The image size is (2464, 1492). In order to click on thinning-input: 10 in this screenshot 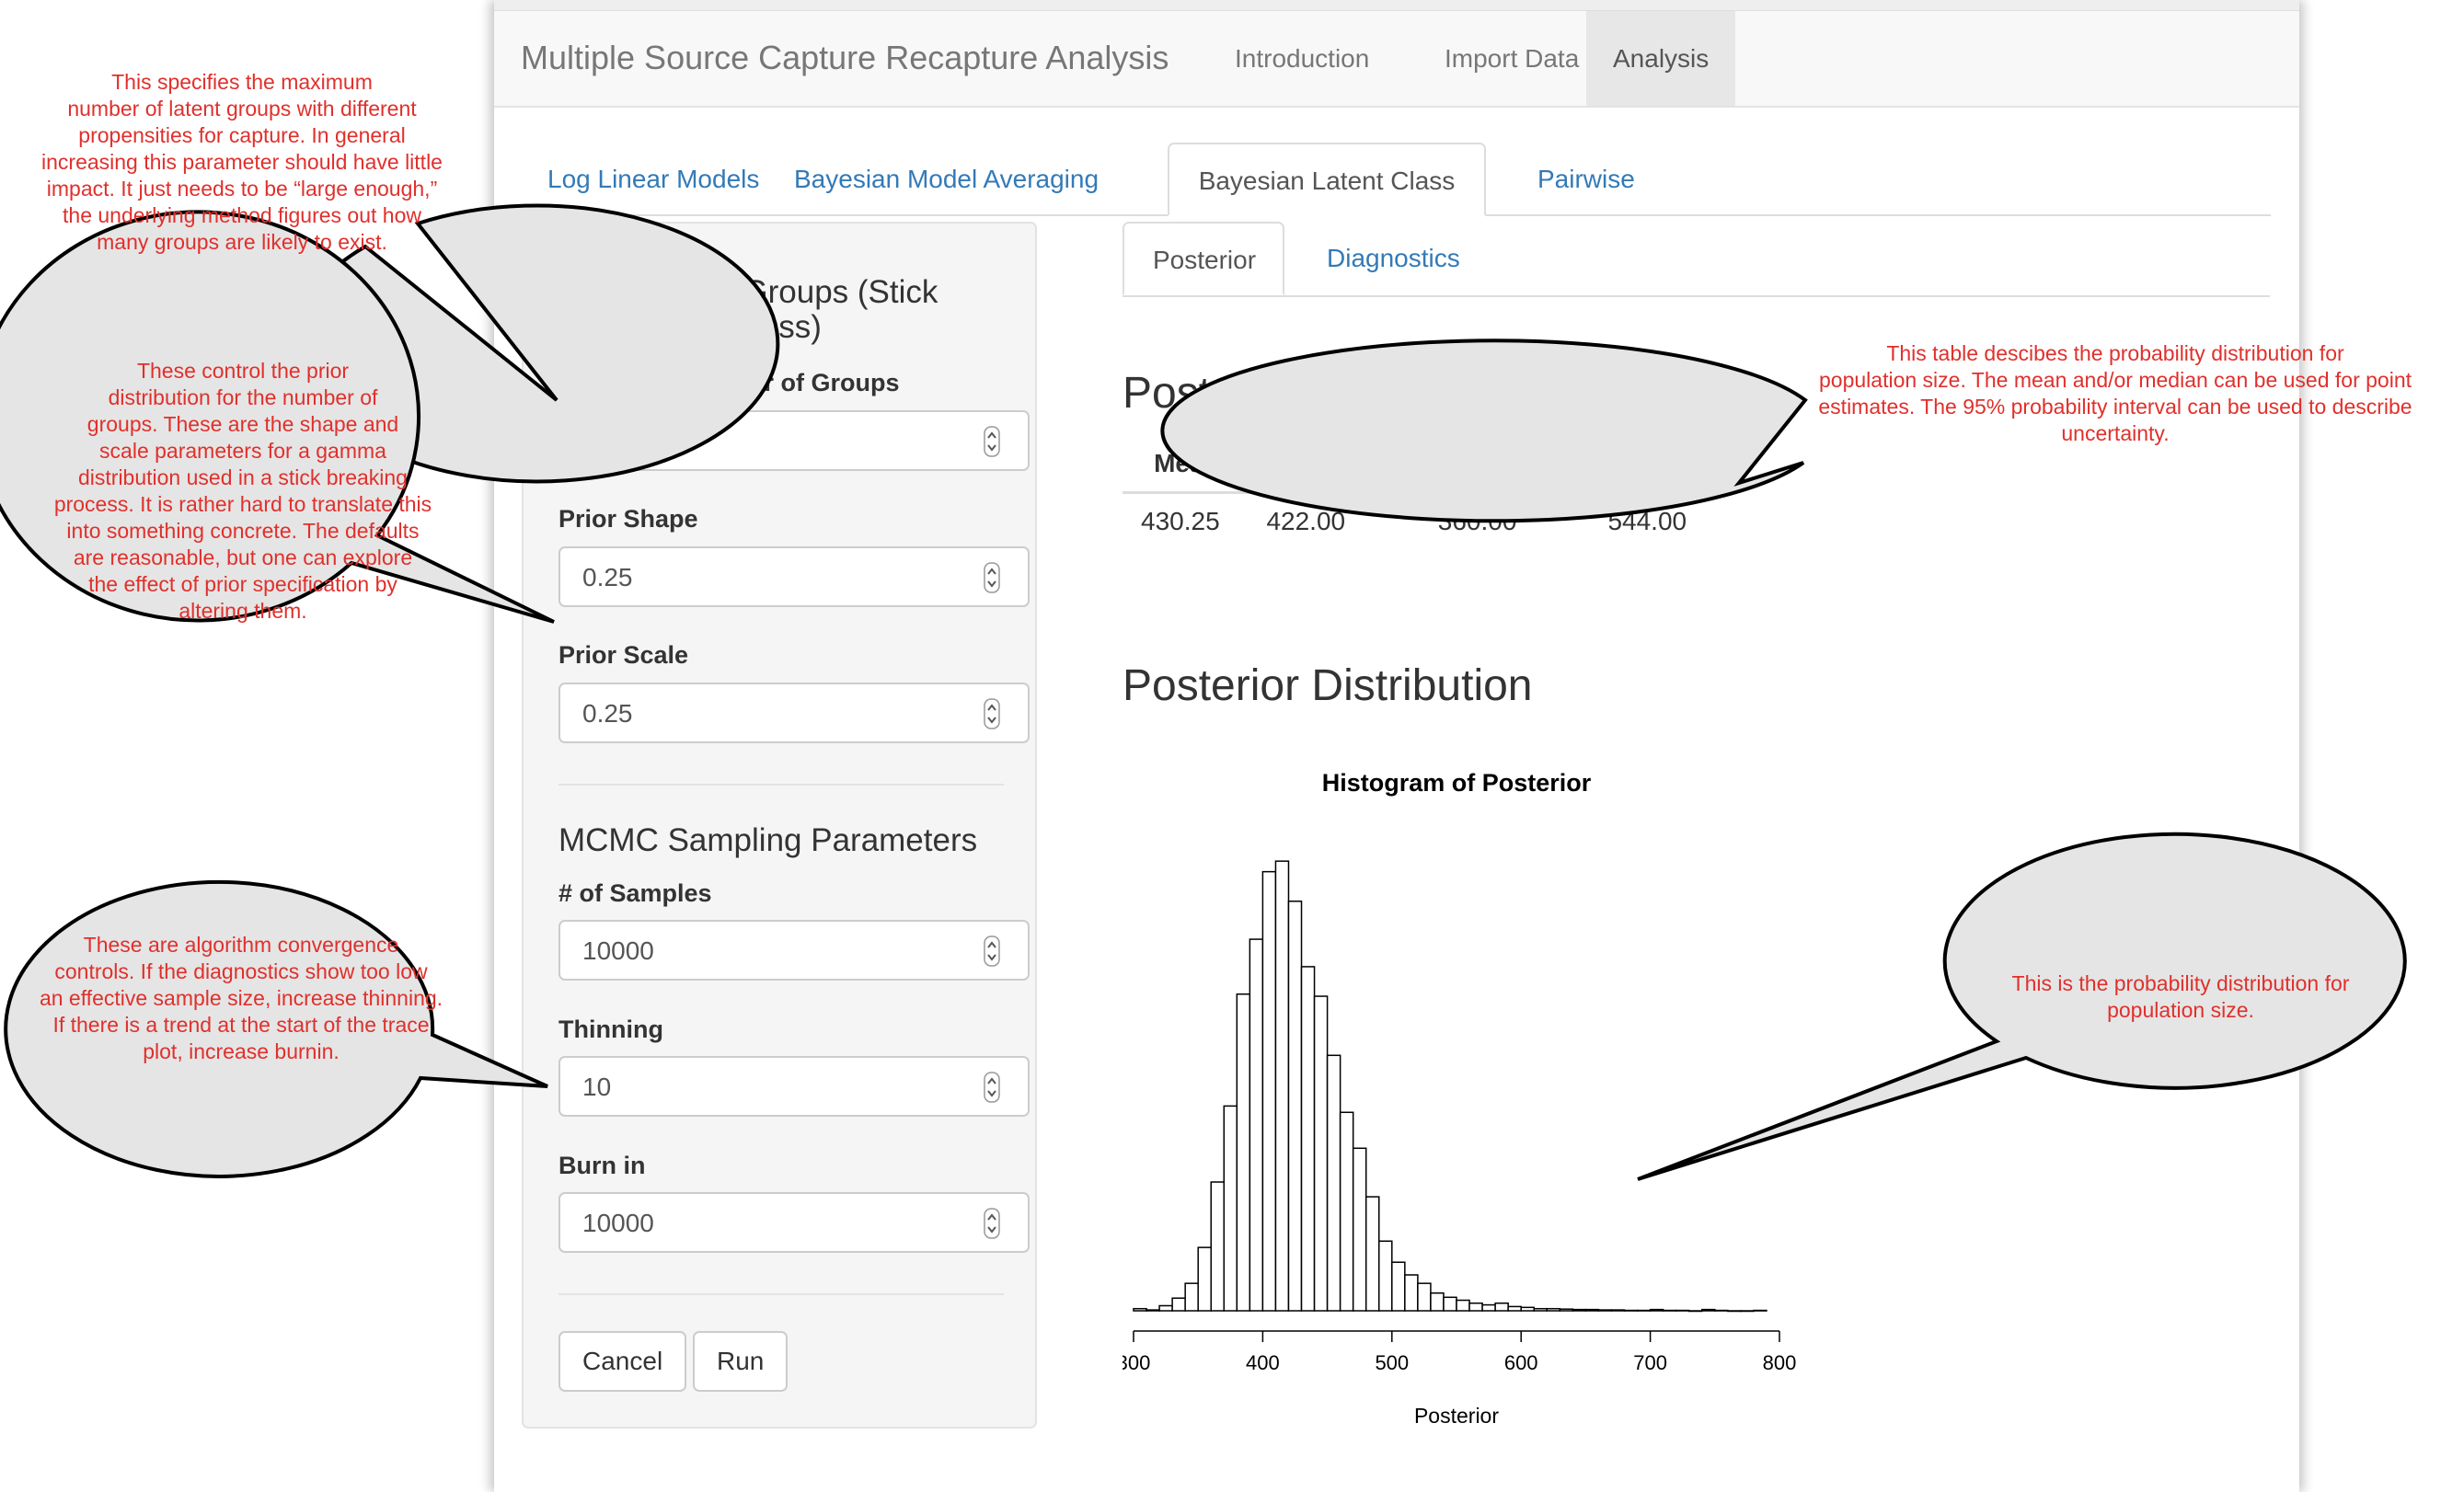, I will do `click(794, 1086)`.